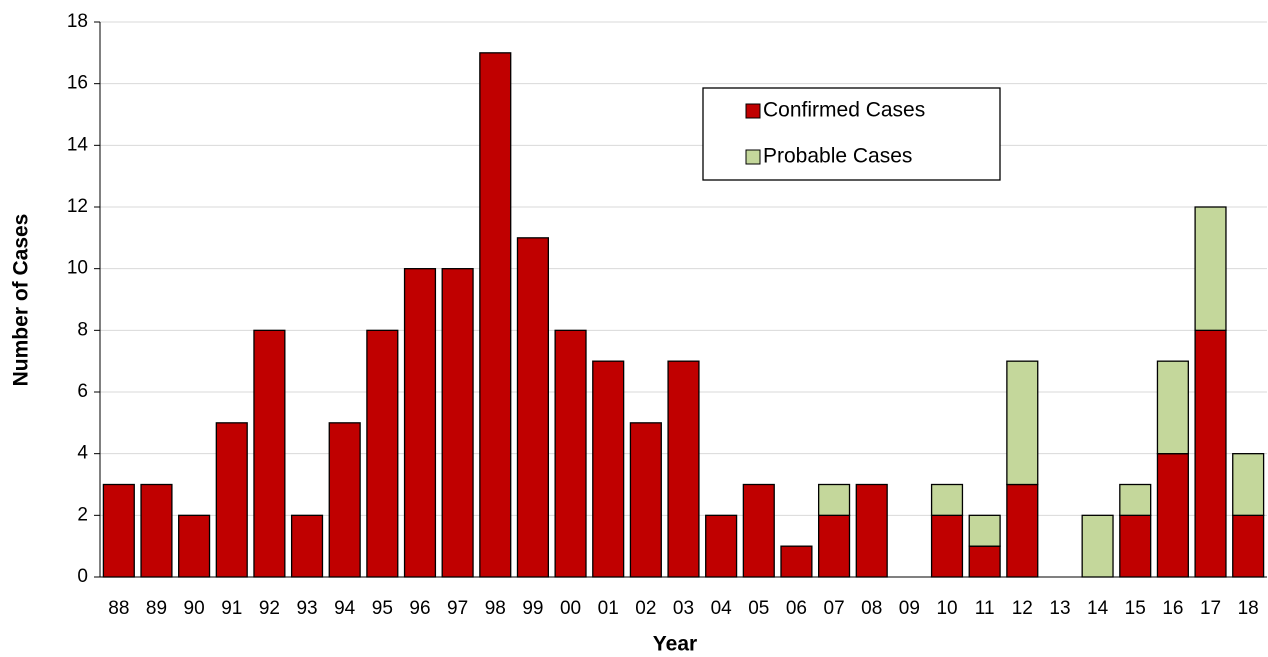  What do you see at coordinates (77, 268) in the screenshot?
I see `y-tick-label: 10` at bounding box center [77, 268].